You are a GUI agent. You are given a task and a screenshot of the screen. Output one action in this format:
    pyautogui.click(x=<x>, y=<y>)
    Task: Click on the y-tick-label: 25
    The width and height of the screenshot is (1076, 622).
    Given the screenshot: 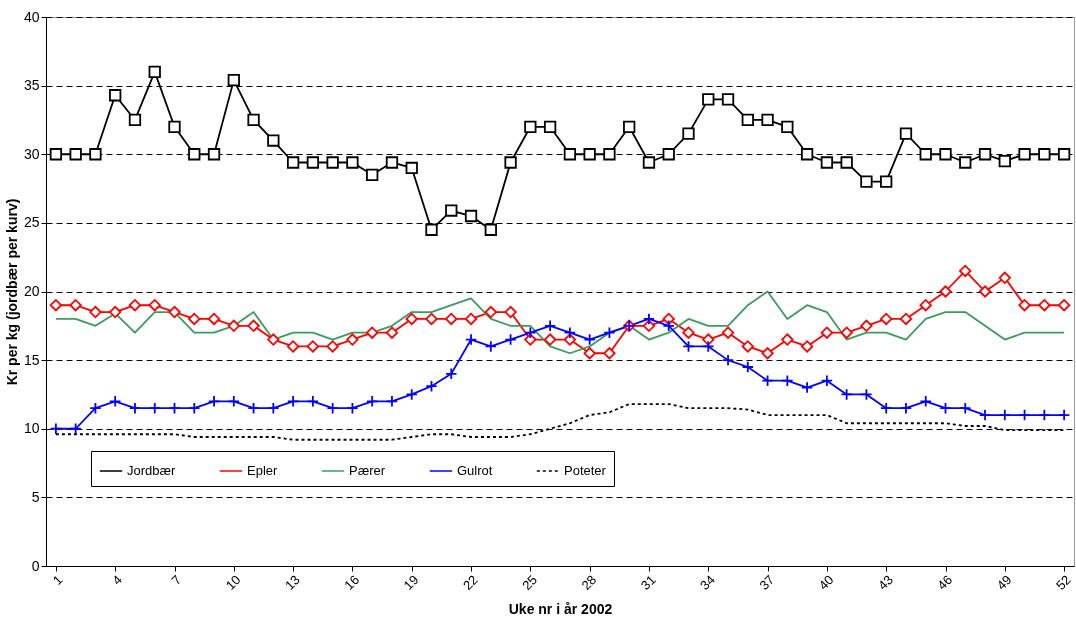 What is the action you would take?
    pyautogui.click(x=31, y=222)
    